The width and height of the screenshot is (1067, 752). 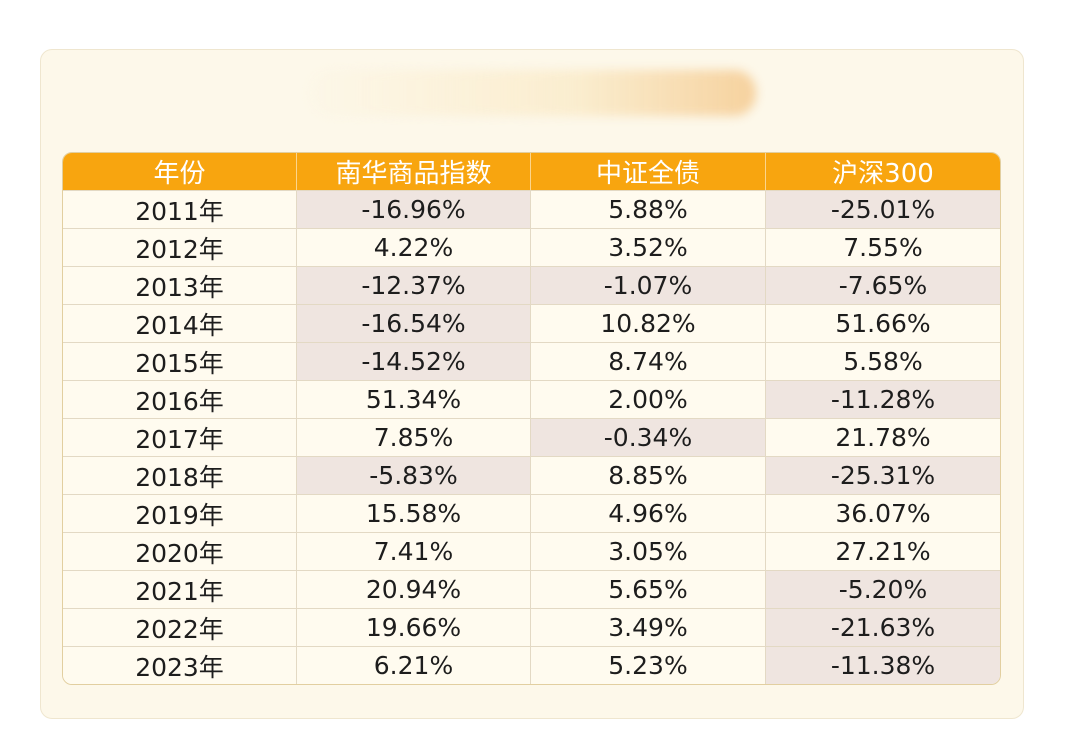 I want to click on cell-year: 2014年, so click(x=180, y=323).